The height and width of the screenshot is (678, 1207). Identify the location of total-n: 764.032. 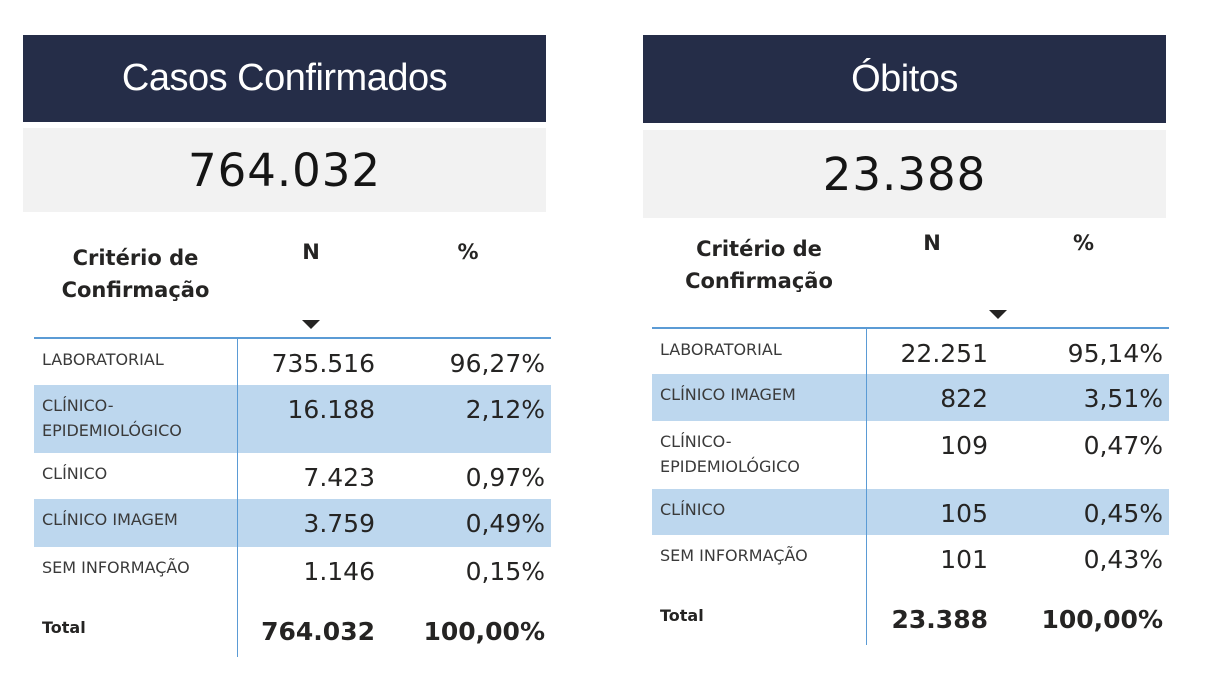
(318, 631).